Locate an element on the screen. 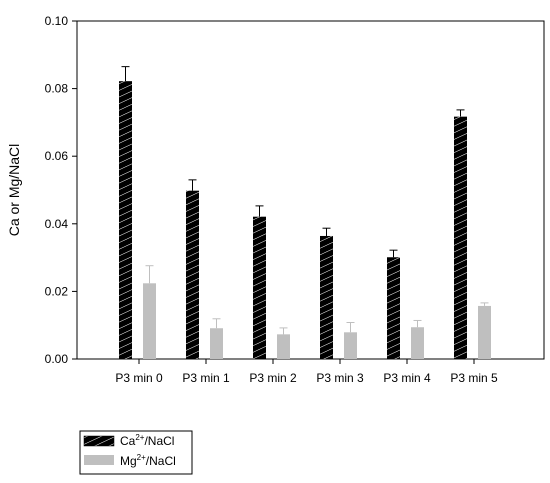  x-tick-label: P3 min 1 is located at coordinates (206, 378).